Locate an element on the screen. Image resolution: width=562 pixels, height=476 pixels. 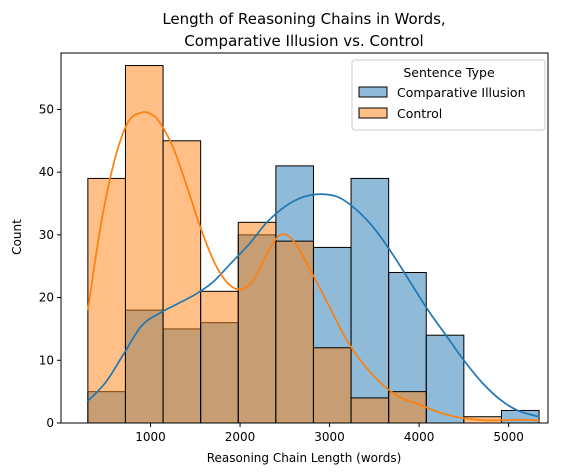
y-axis-label: Count is located at coordinates (17, 237).